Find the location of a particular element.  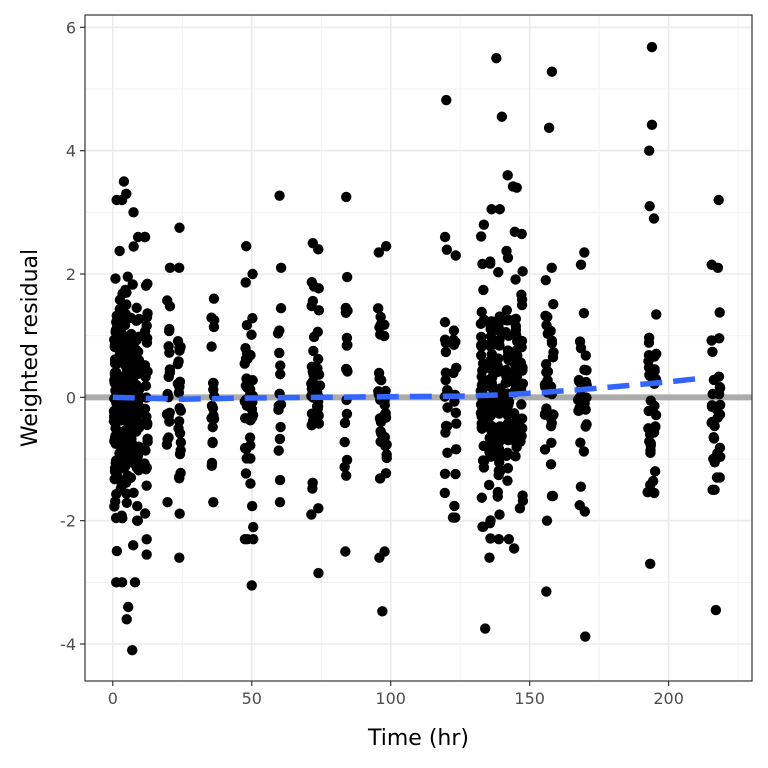

x-tick-label: 150 is located at coordinates (529, 698).